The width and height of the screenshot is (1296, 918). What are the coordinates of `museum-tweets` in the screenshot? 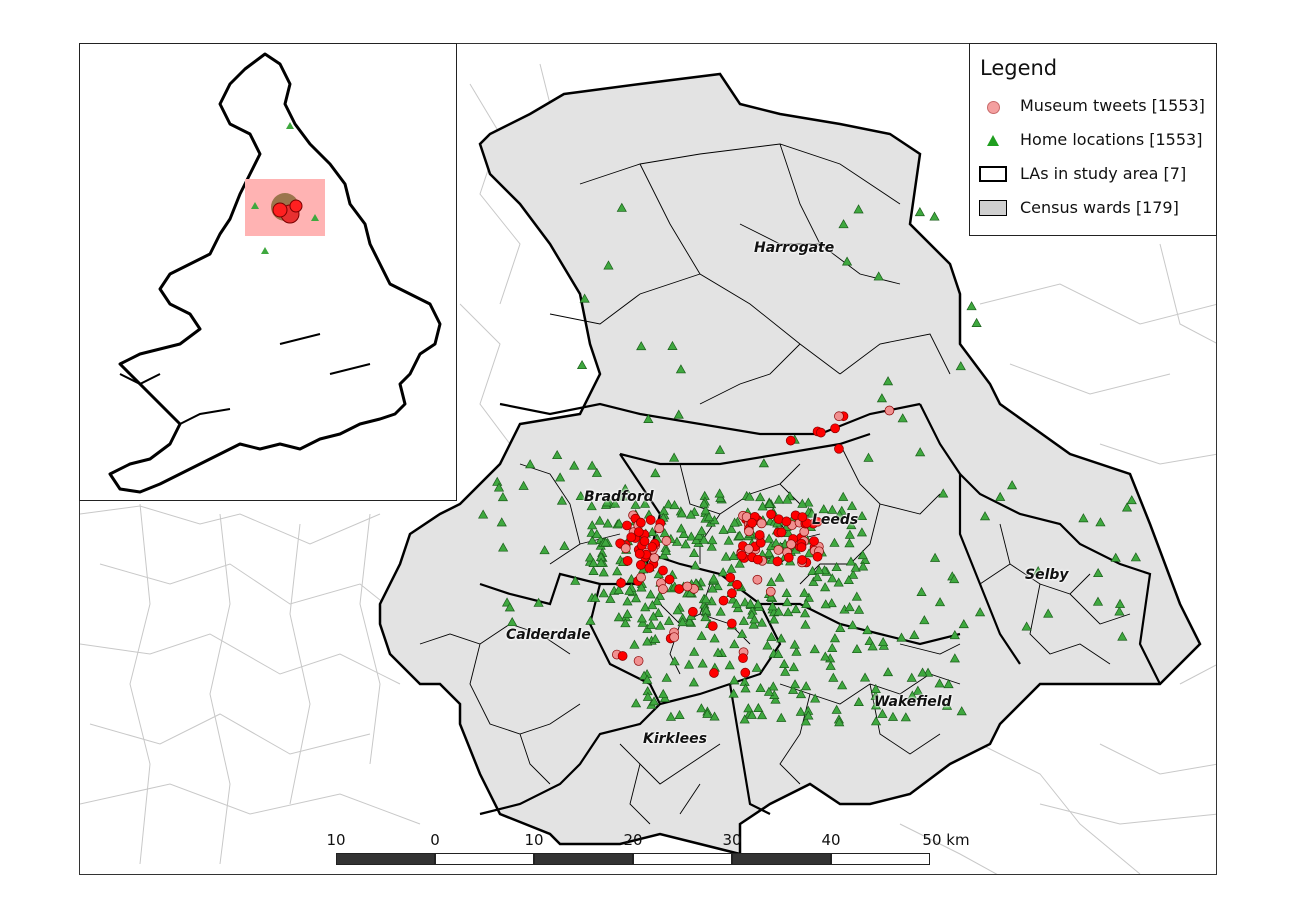 It's located at (753, 541).